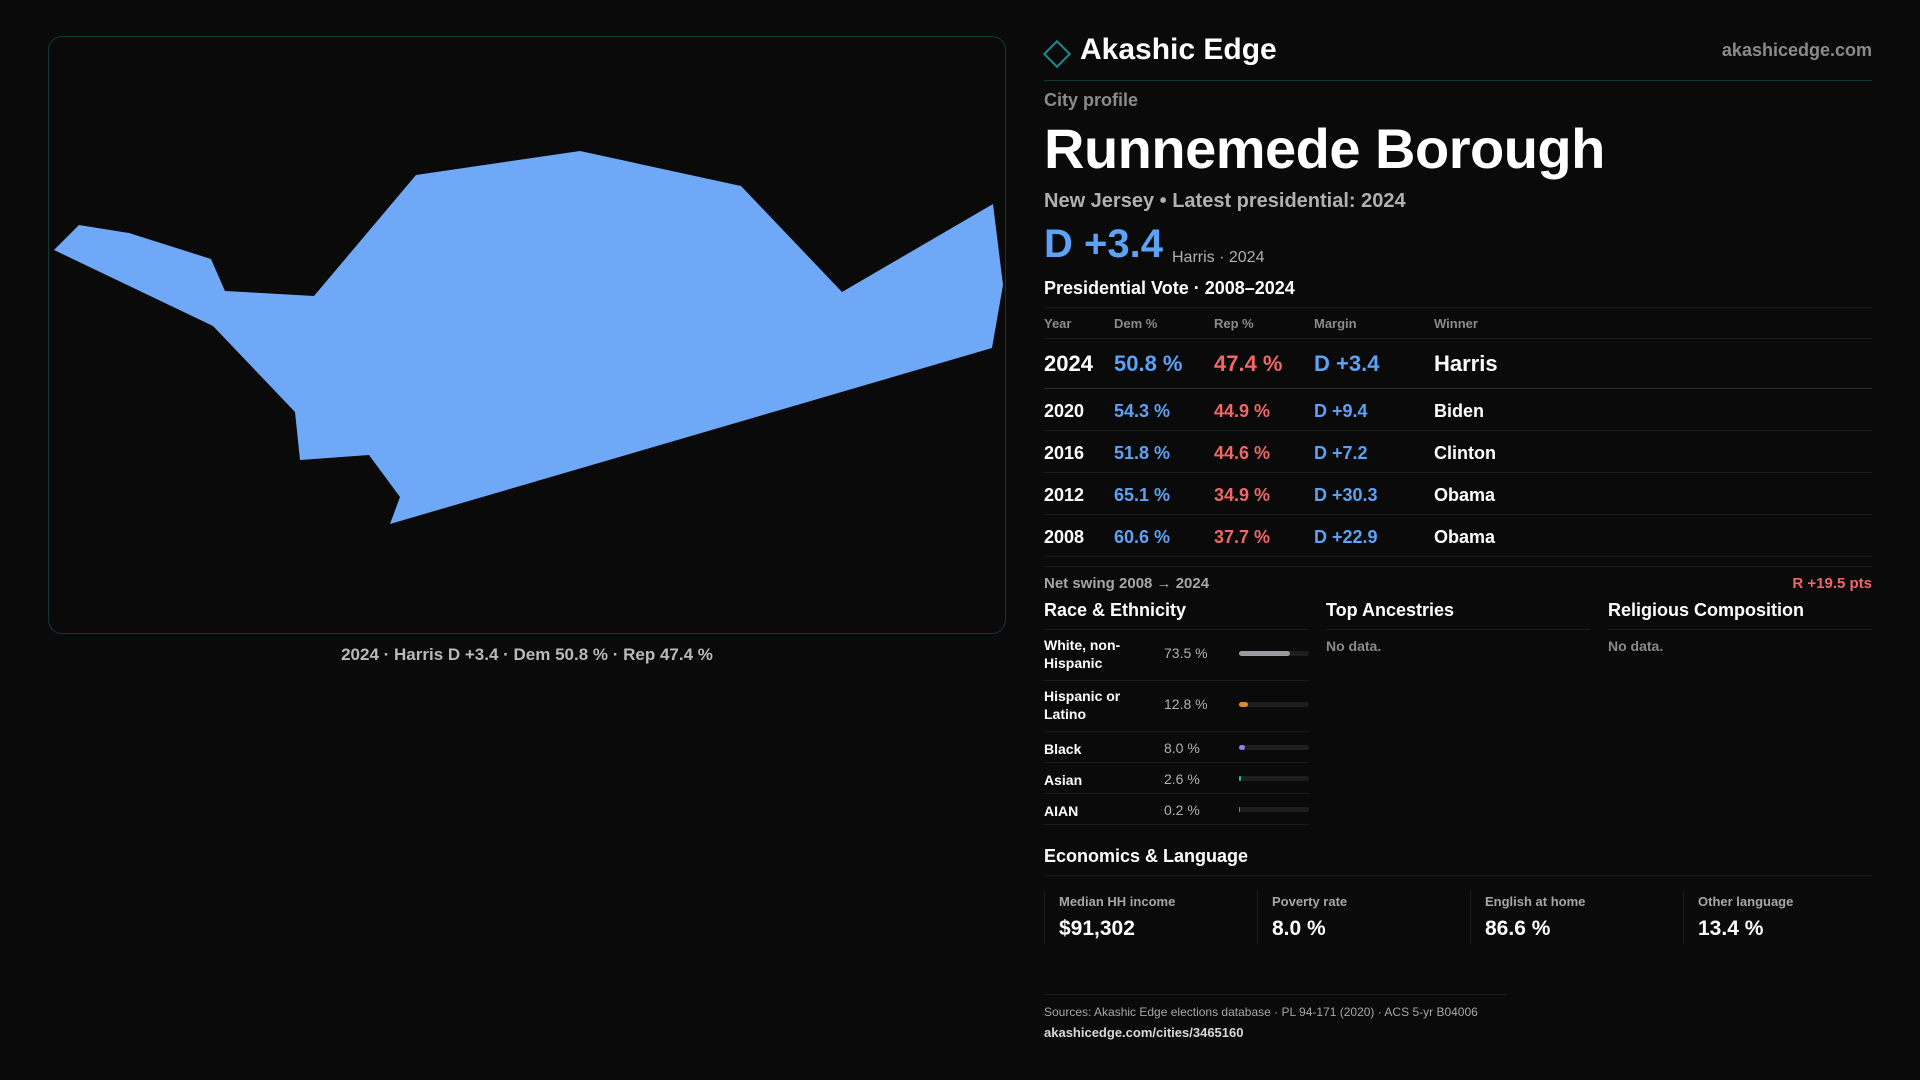 This screenshot has width=1920, height=1080. I want to click on table-row: 2012 65.1 % 34.9 % D +30.3 Obama, so click(1458, 494).